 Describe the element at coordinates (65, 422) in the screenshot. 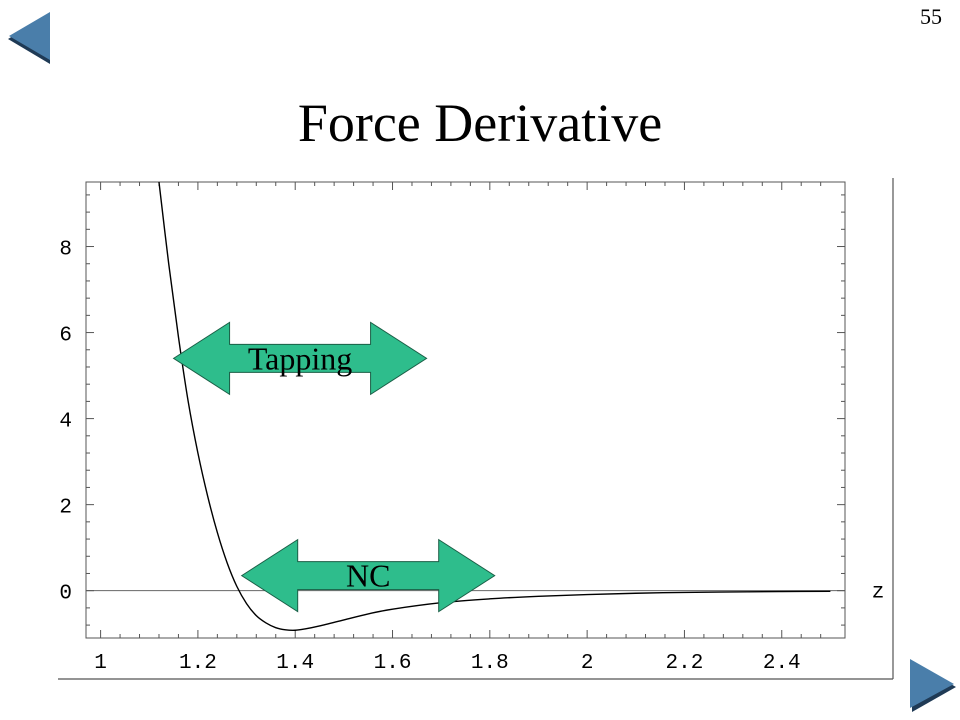

I see `y-tick-label: 4` at that location.